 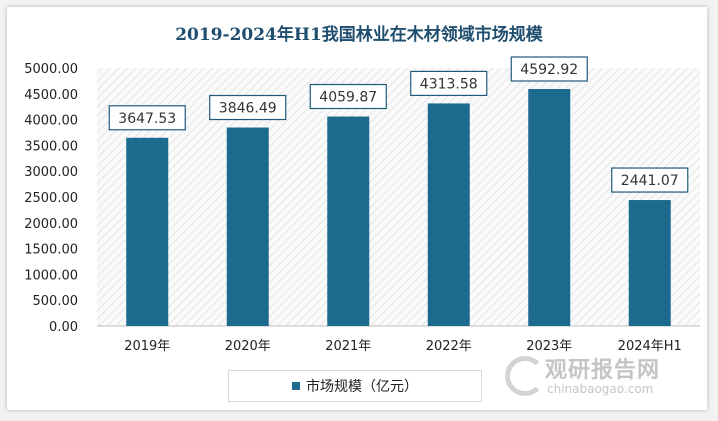 What do you see at coordinates (525, 376) in the screenshot?
I see `watermark-logo-icon` at bounding box center [525, 376].